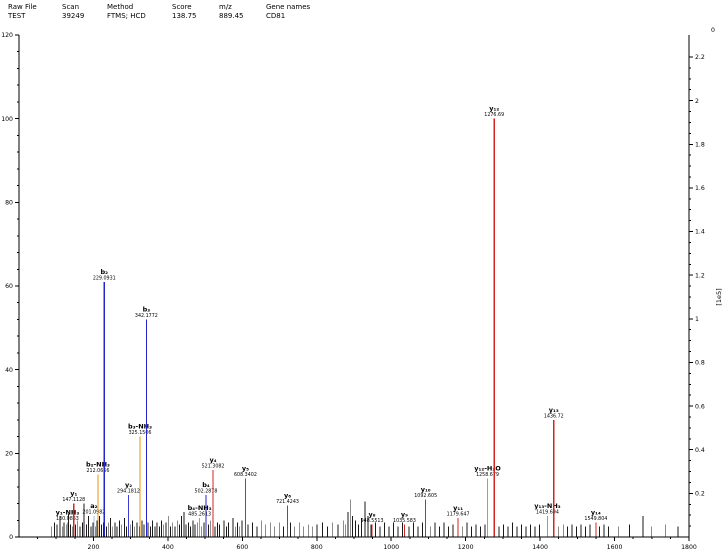 The height and width of the screenshot is (559, 728). I want to click on left-y-tick-label: 0, so click(11, 537).